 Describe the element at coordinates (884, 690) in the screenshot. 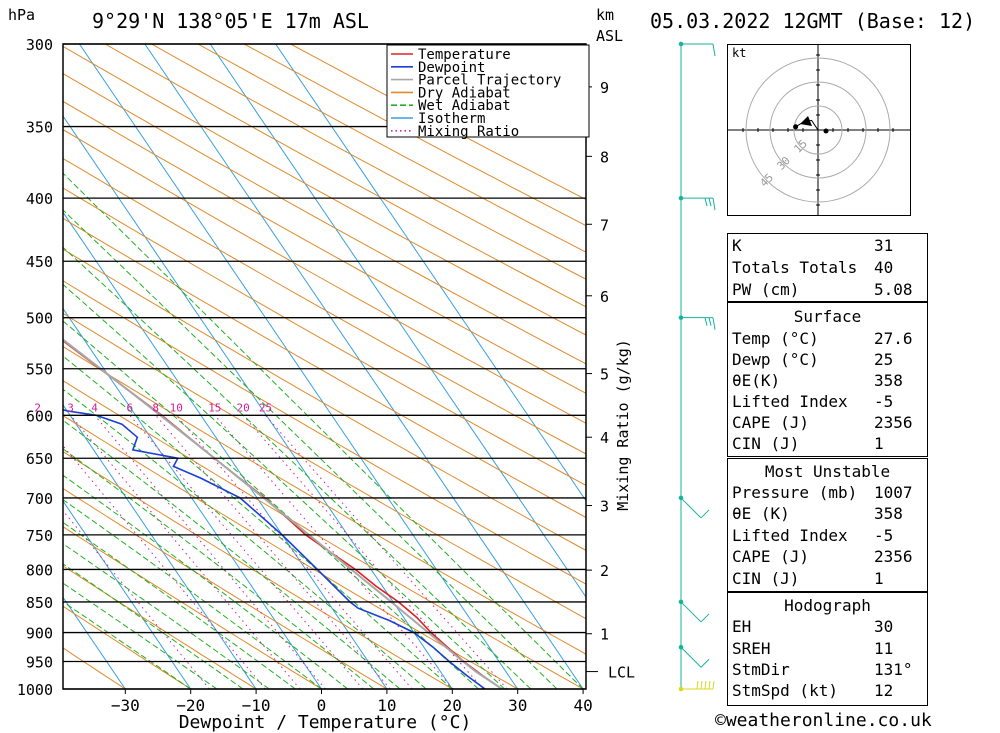

I see `stmspd-value: 12` at that location.